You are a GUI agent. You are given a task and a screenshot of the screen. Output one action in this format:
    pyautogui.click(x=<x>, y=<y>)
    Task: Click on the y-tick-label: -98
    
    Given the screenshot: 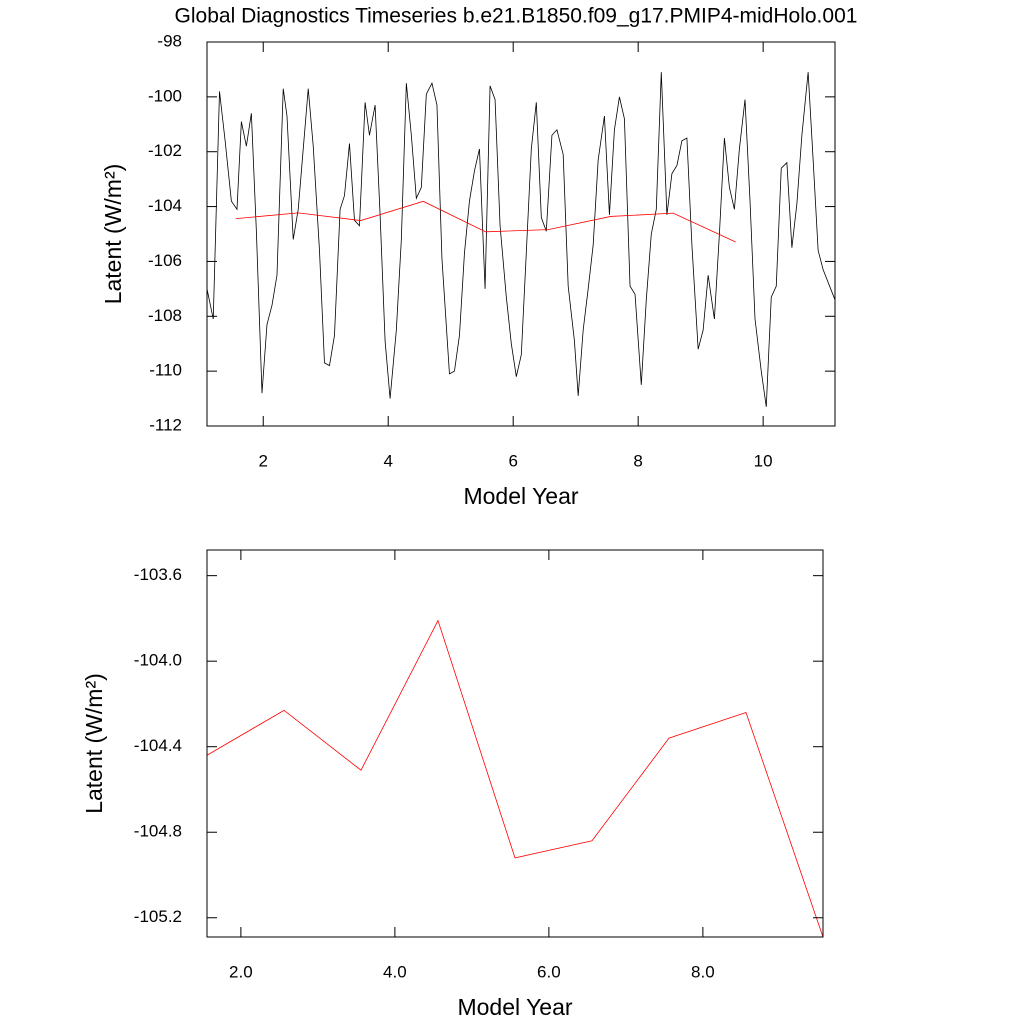 What is the action you would take?
    pyautogui.click(x=169, y=40)
    